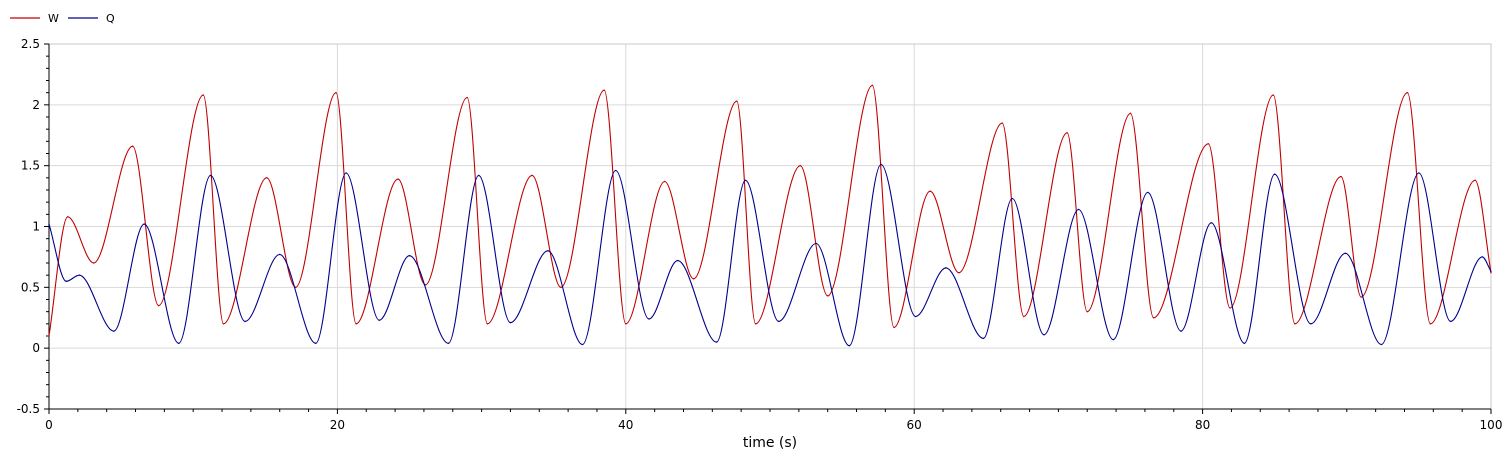  Describe the element at coordinates (36, 227) in the screenshot. I see `y-tick-label: 1` at that location.